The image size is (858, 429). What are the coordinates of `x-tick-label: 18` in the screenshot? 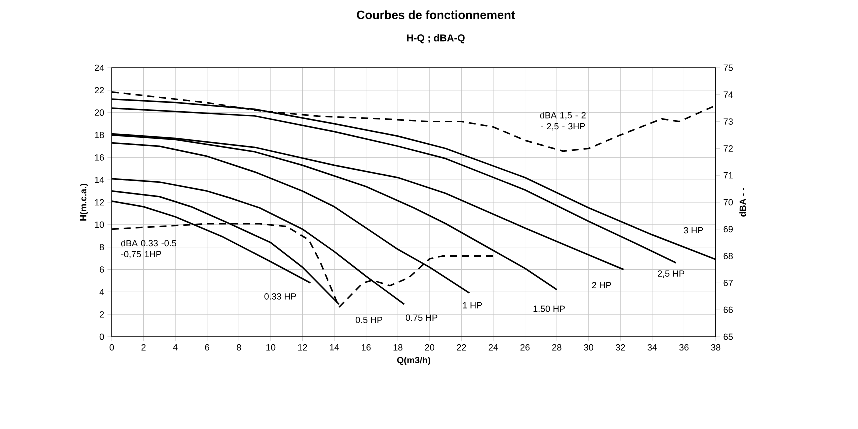 It's located at (398, 347).